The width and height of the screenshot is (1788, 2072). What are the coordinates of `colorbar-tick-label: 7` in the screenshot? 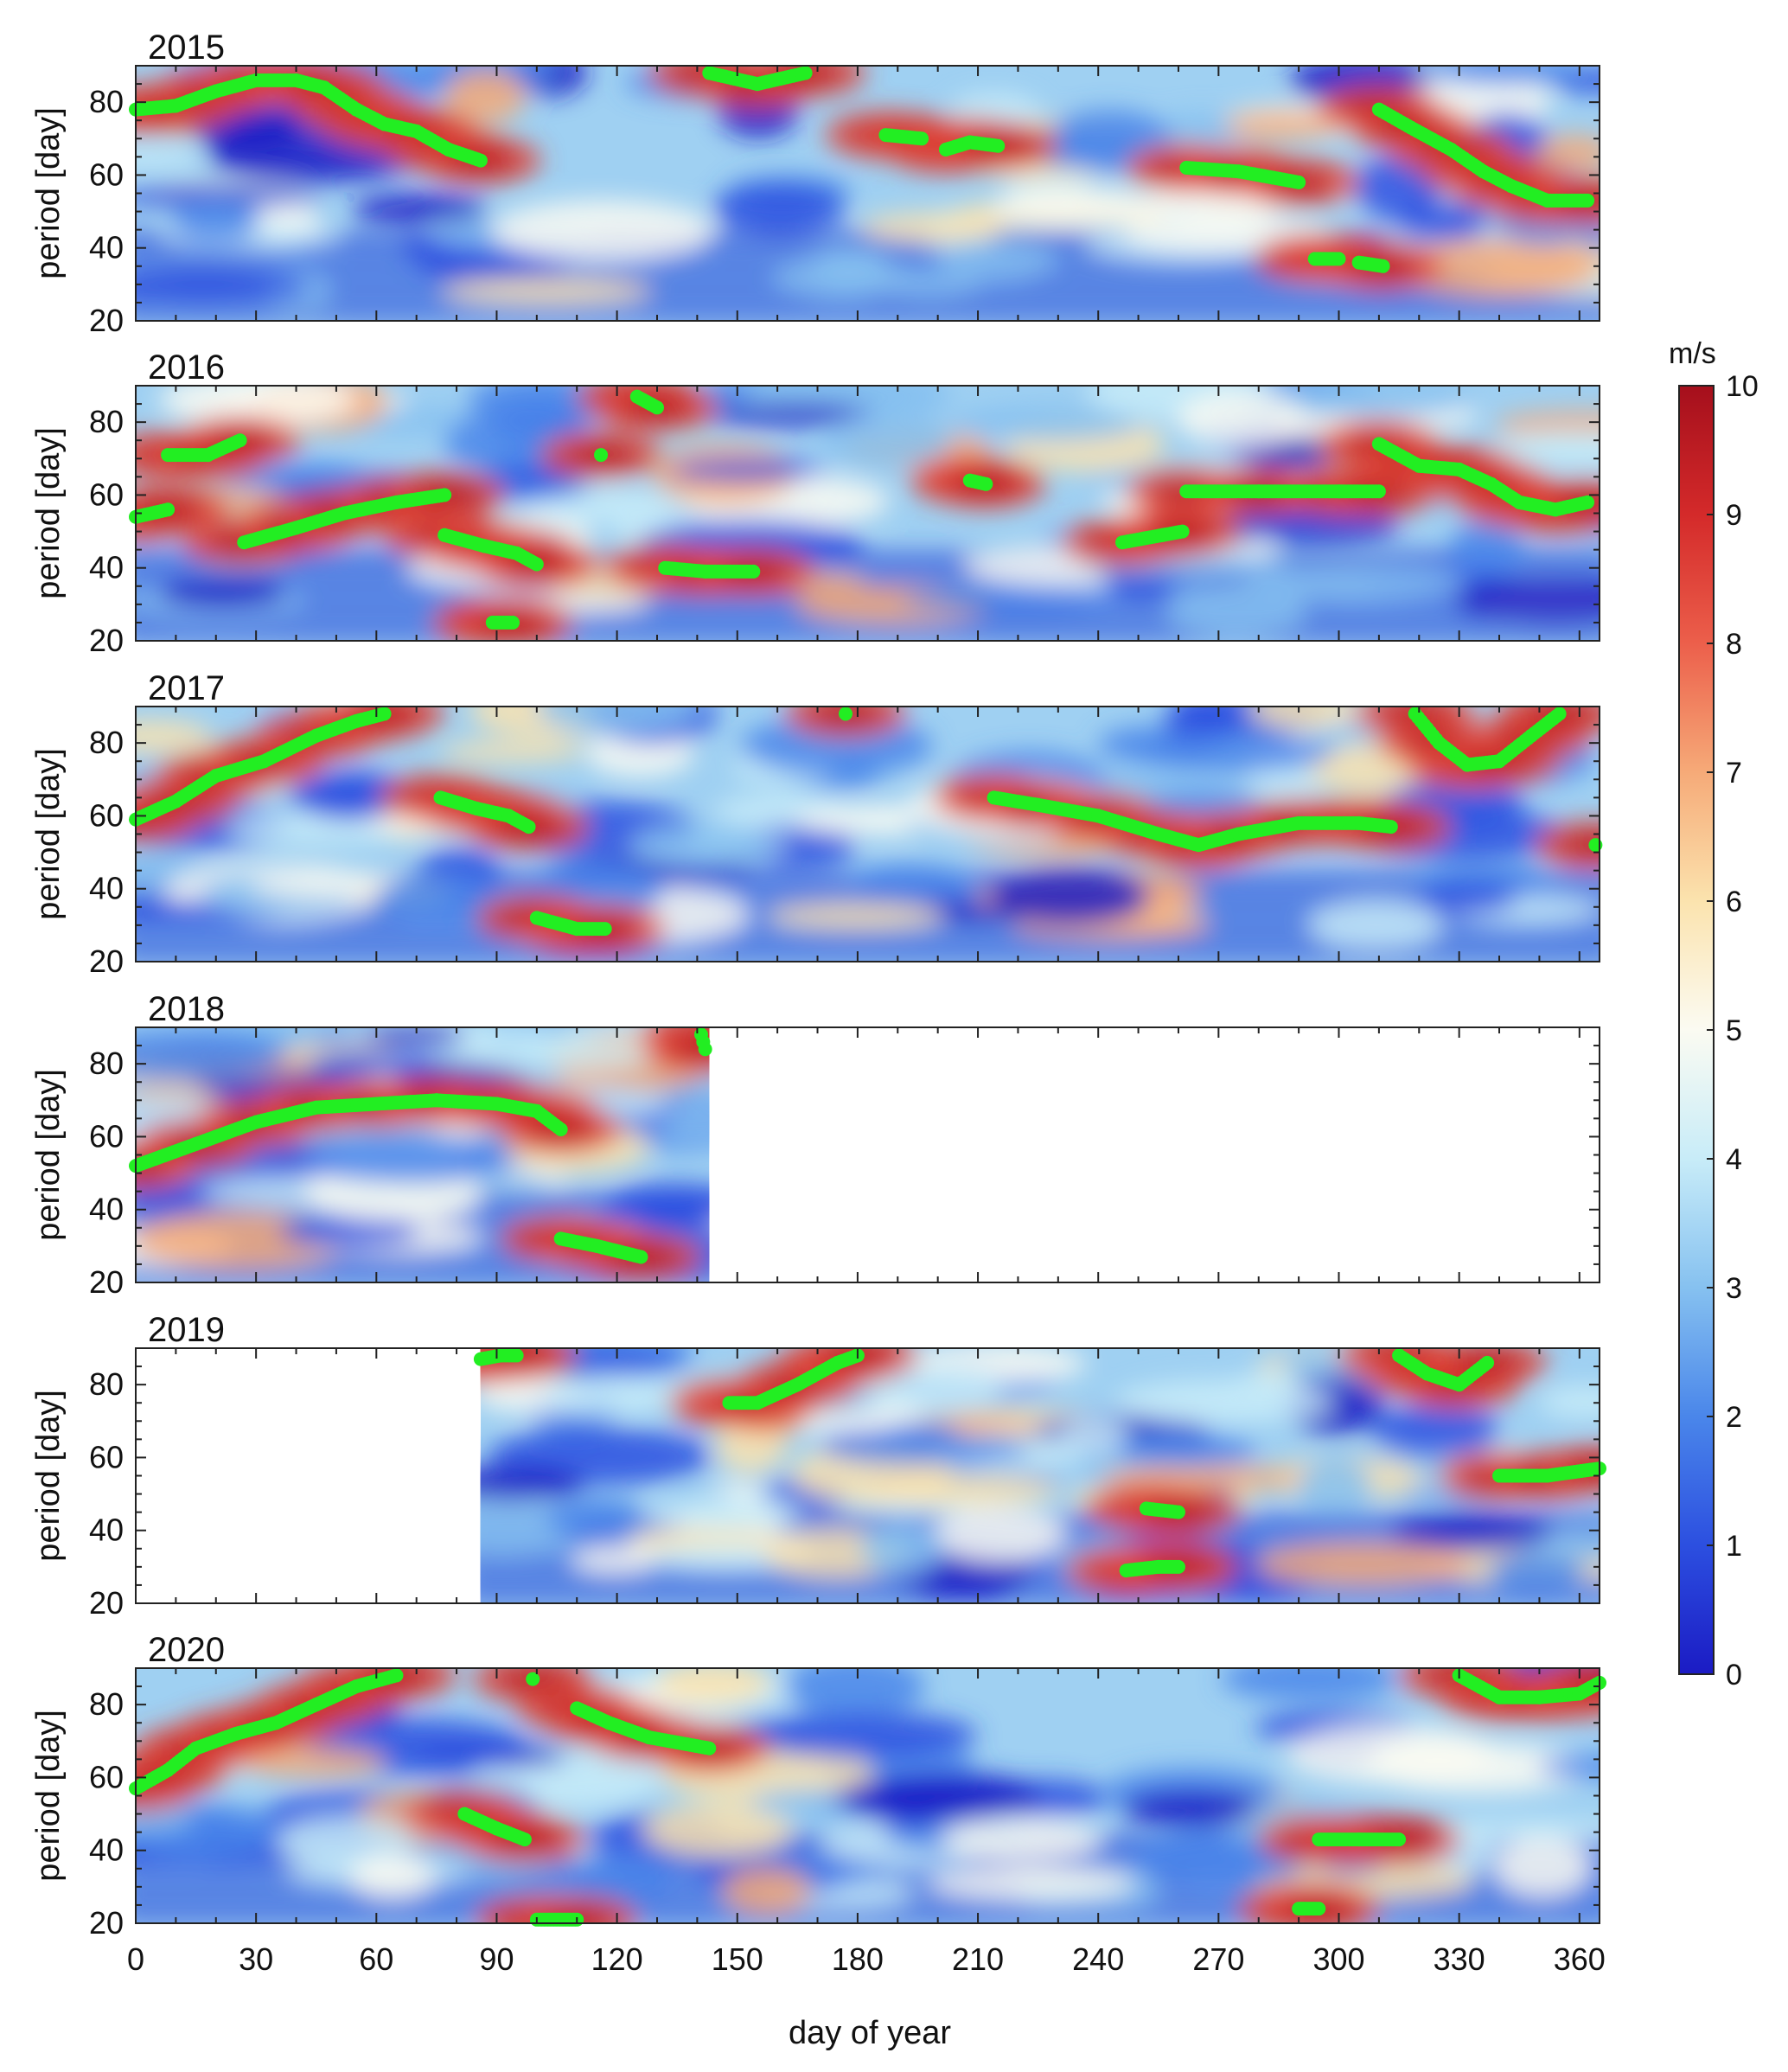 It's located at (1734, 773).